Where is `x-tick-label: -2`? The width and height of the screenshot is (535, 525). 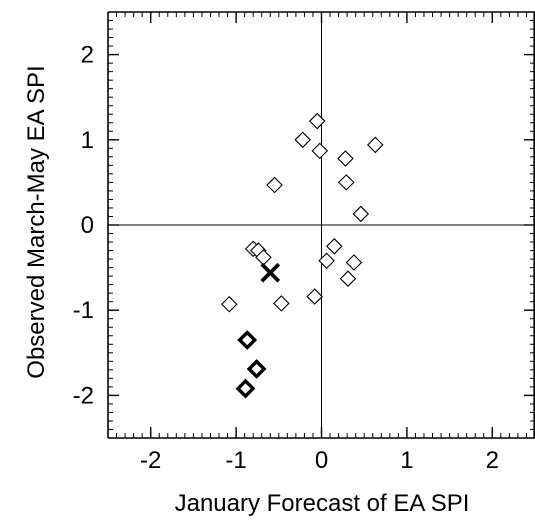 x-tick-label: -2 is located at coordinates (150, 460).